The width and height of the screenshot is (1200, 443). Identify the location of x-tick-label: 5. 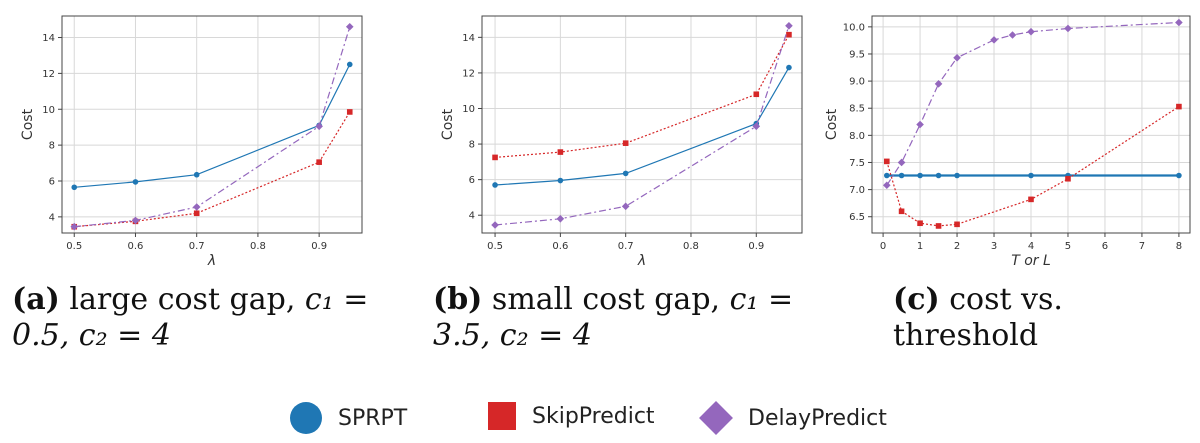
(1068, 246).